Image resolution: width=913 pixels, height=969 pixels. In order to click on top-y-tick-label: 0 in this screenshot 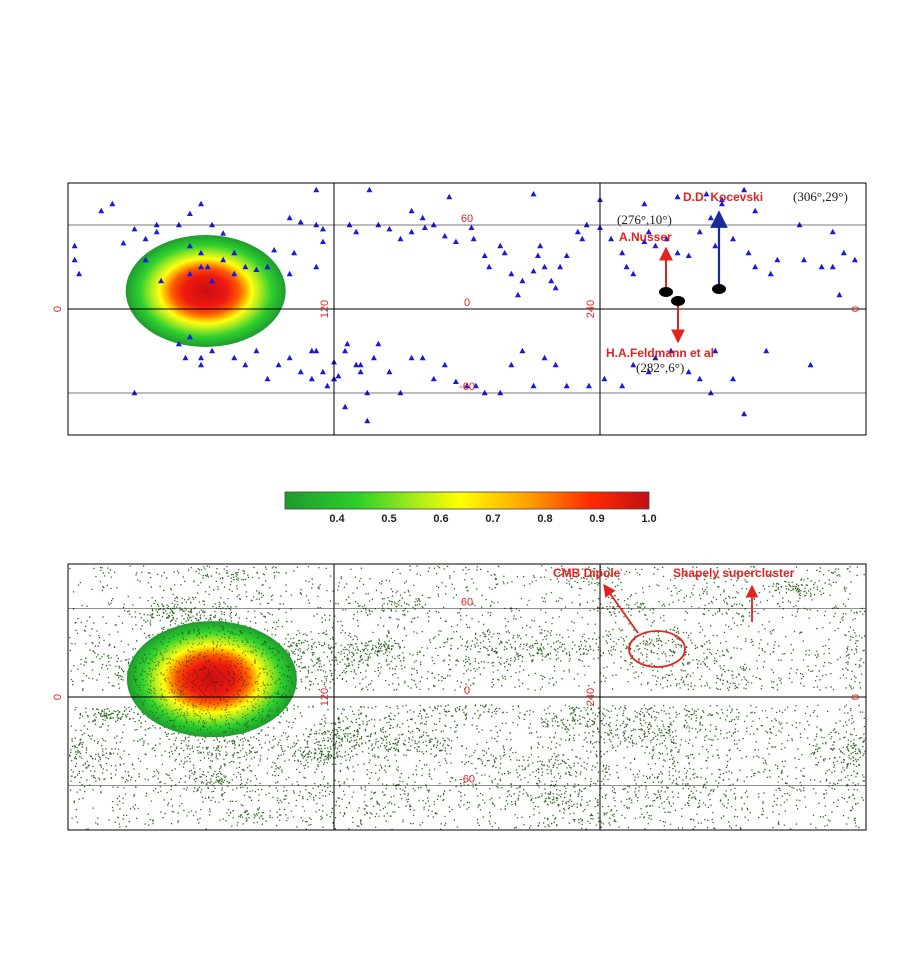, I will do `click(467, 303)`.